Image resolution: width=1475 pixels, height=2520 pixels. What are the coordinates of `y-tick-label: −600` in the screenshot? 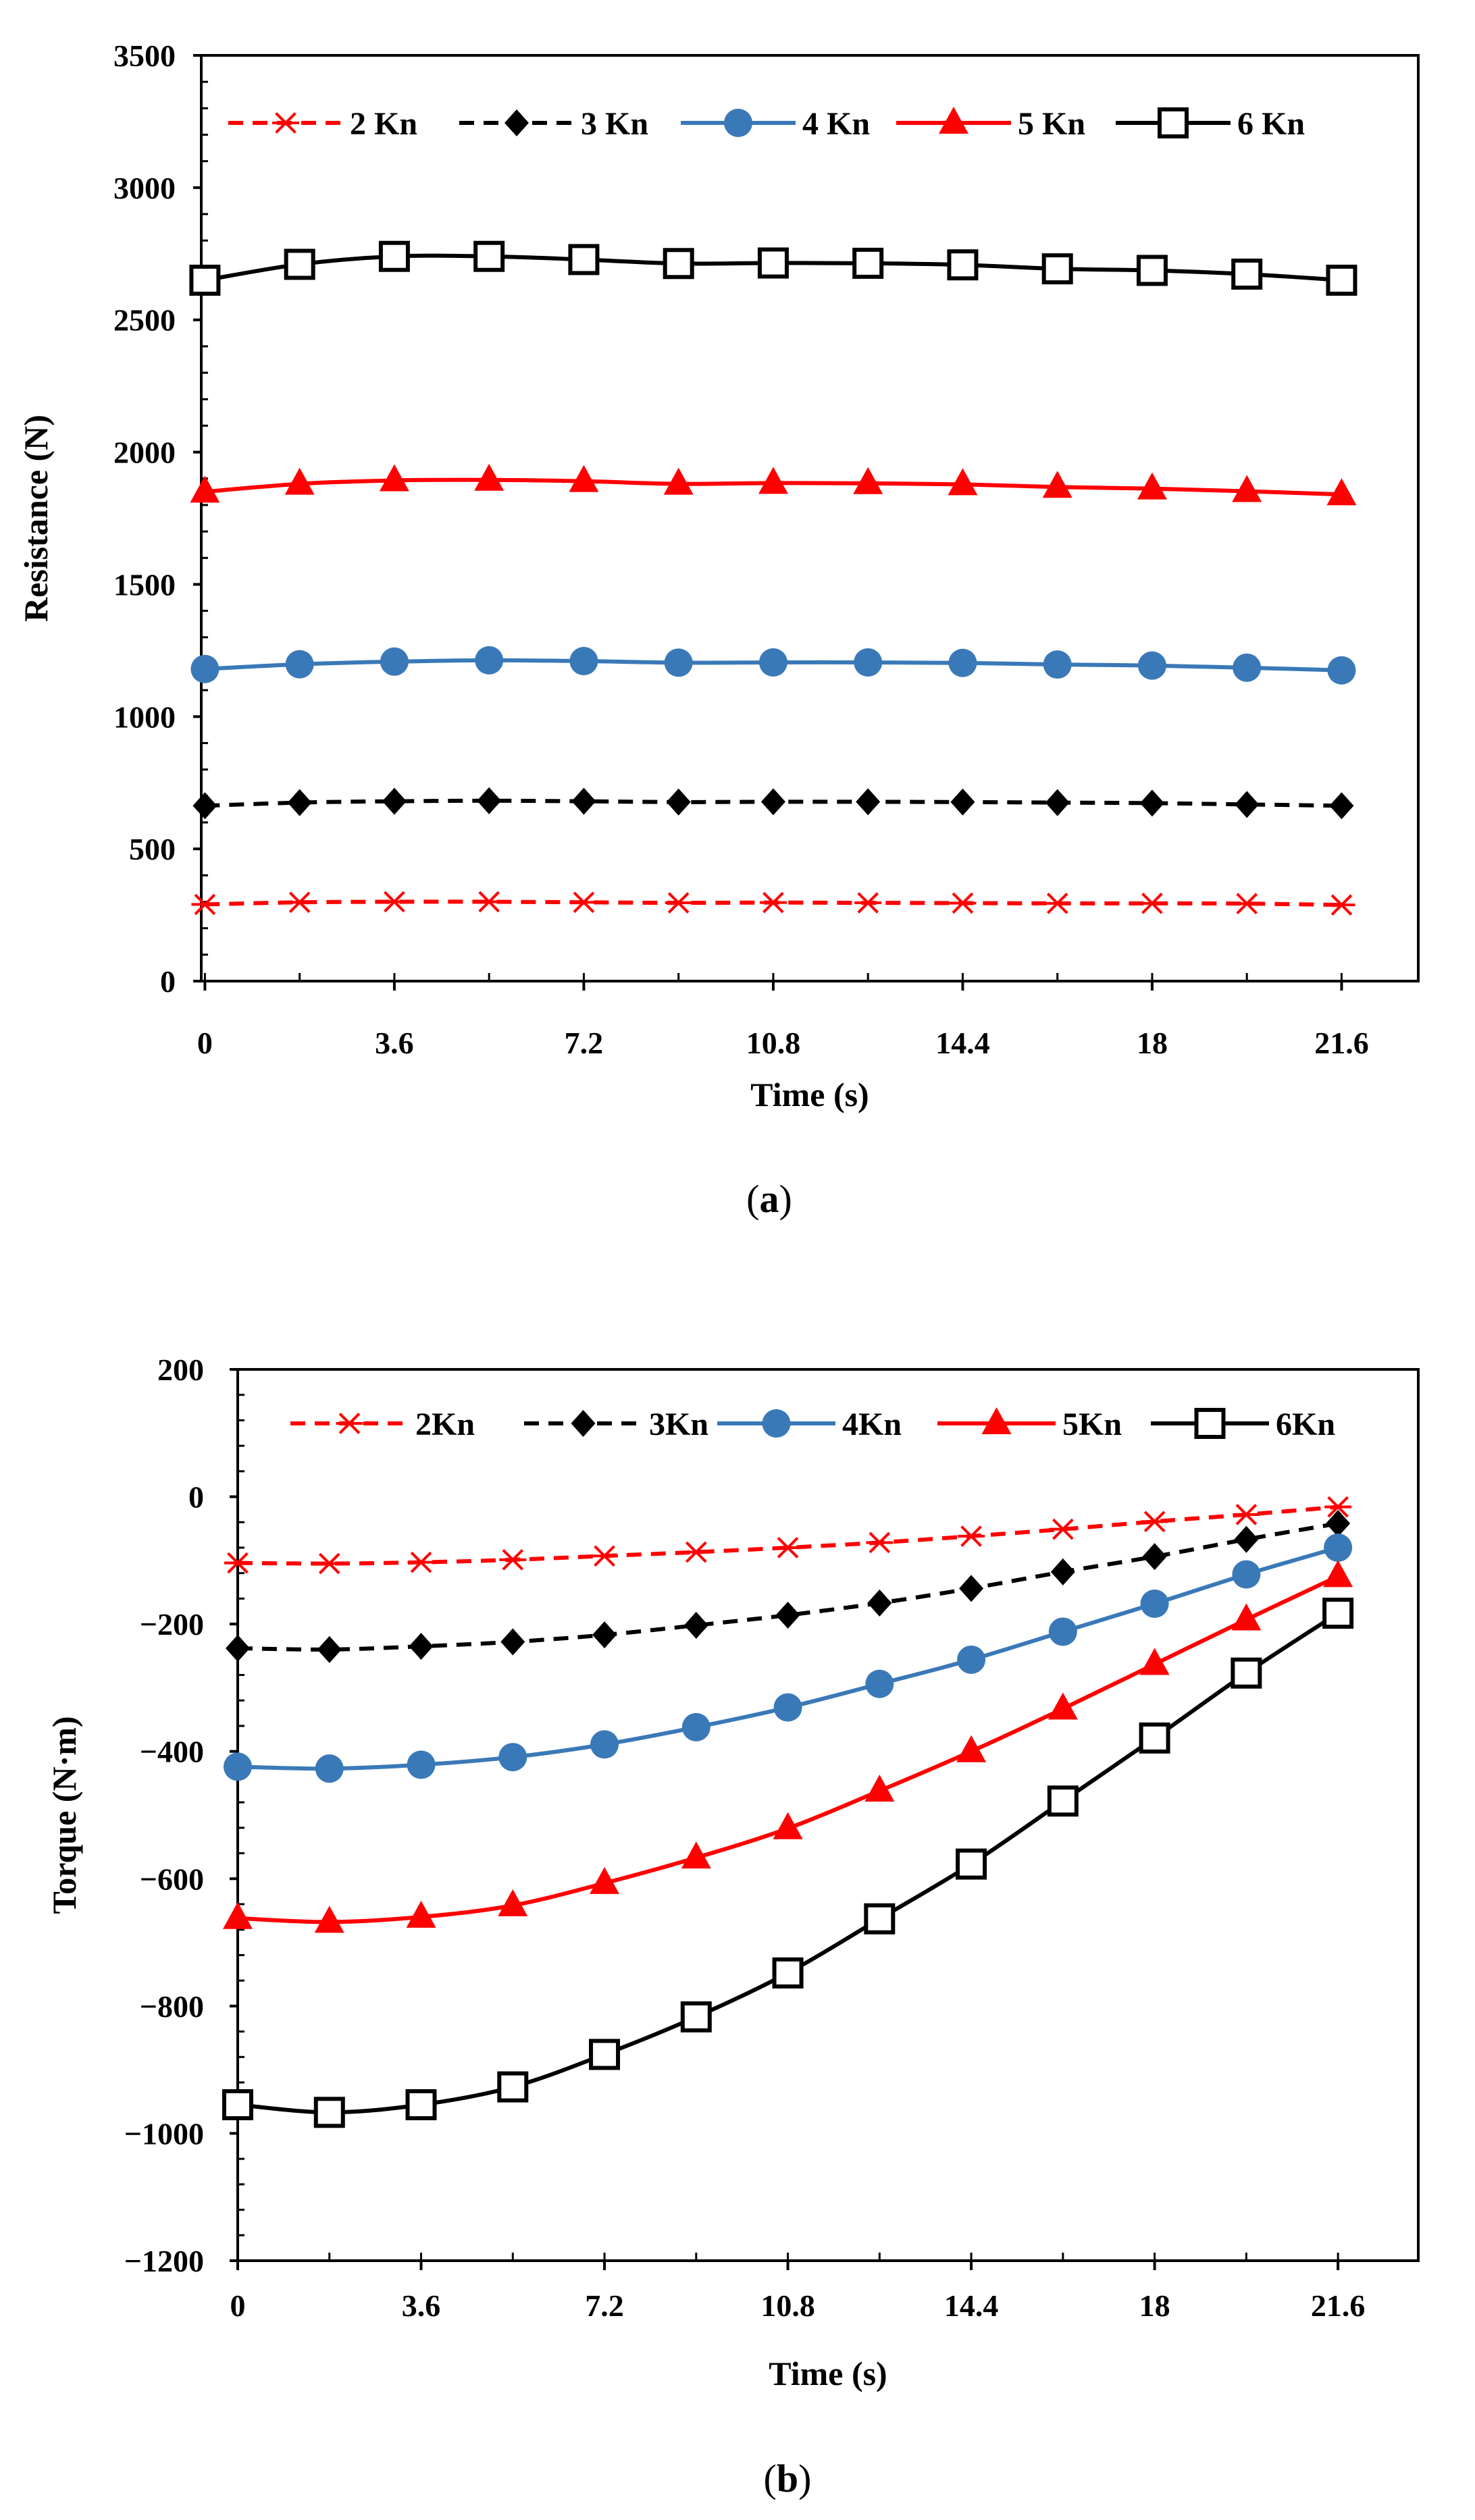 It's located at (172, 1879).